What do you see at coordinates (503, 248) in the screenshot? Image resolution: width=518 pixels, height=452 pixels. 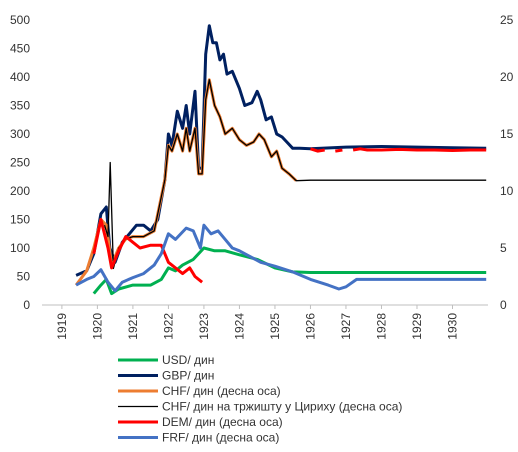 I see `y2-tick-label: 5` at bounding box center [503, 248].